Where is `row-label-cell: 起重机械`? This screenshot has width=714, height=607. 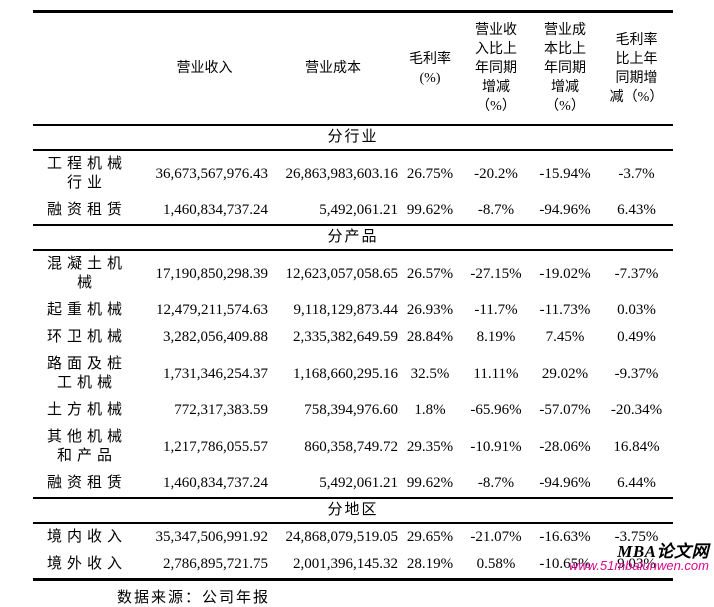 row-label-cell: 起重机械 is located at coordinates (86, 310).